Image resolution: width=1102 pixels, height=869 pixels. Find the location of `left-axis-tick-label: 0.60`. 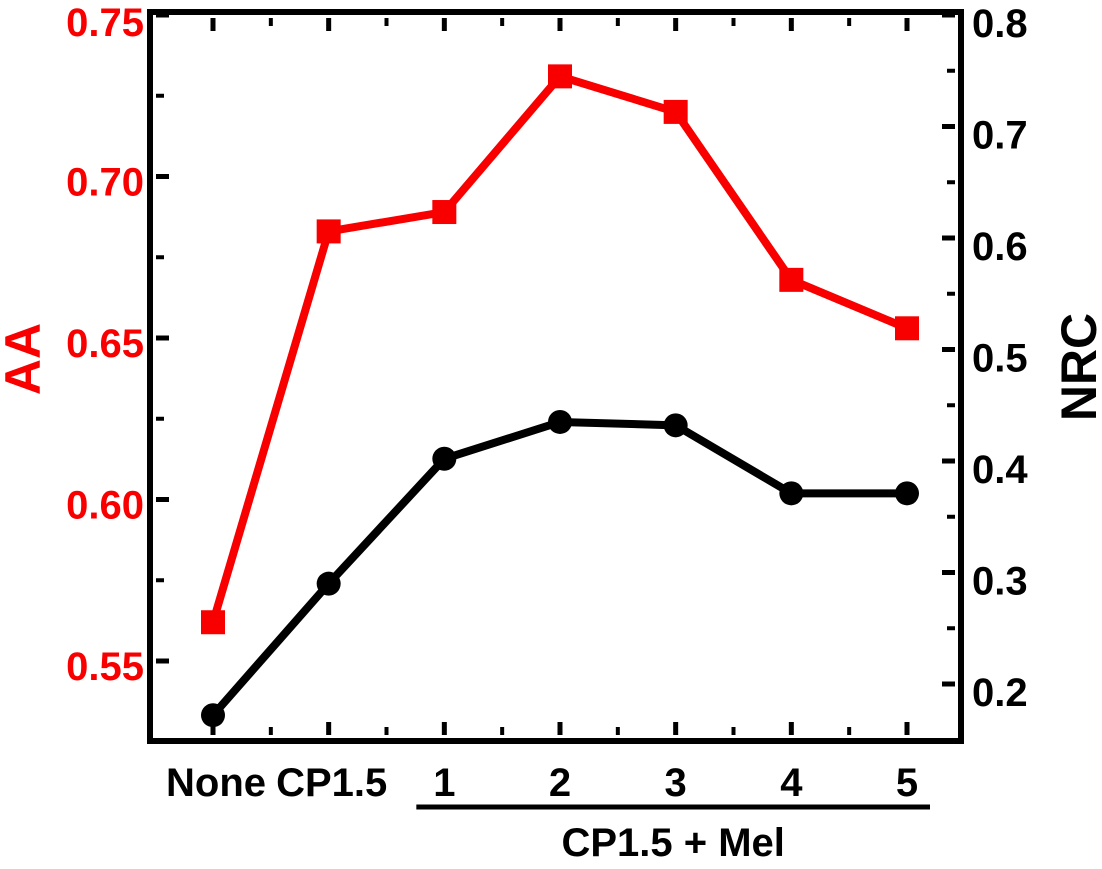

left-axis-tick-label: 0.60 is located at coordinates (105, 506).